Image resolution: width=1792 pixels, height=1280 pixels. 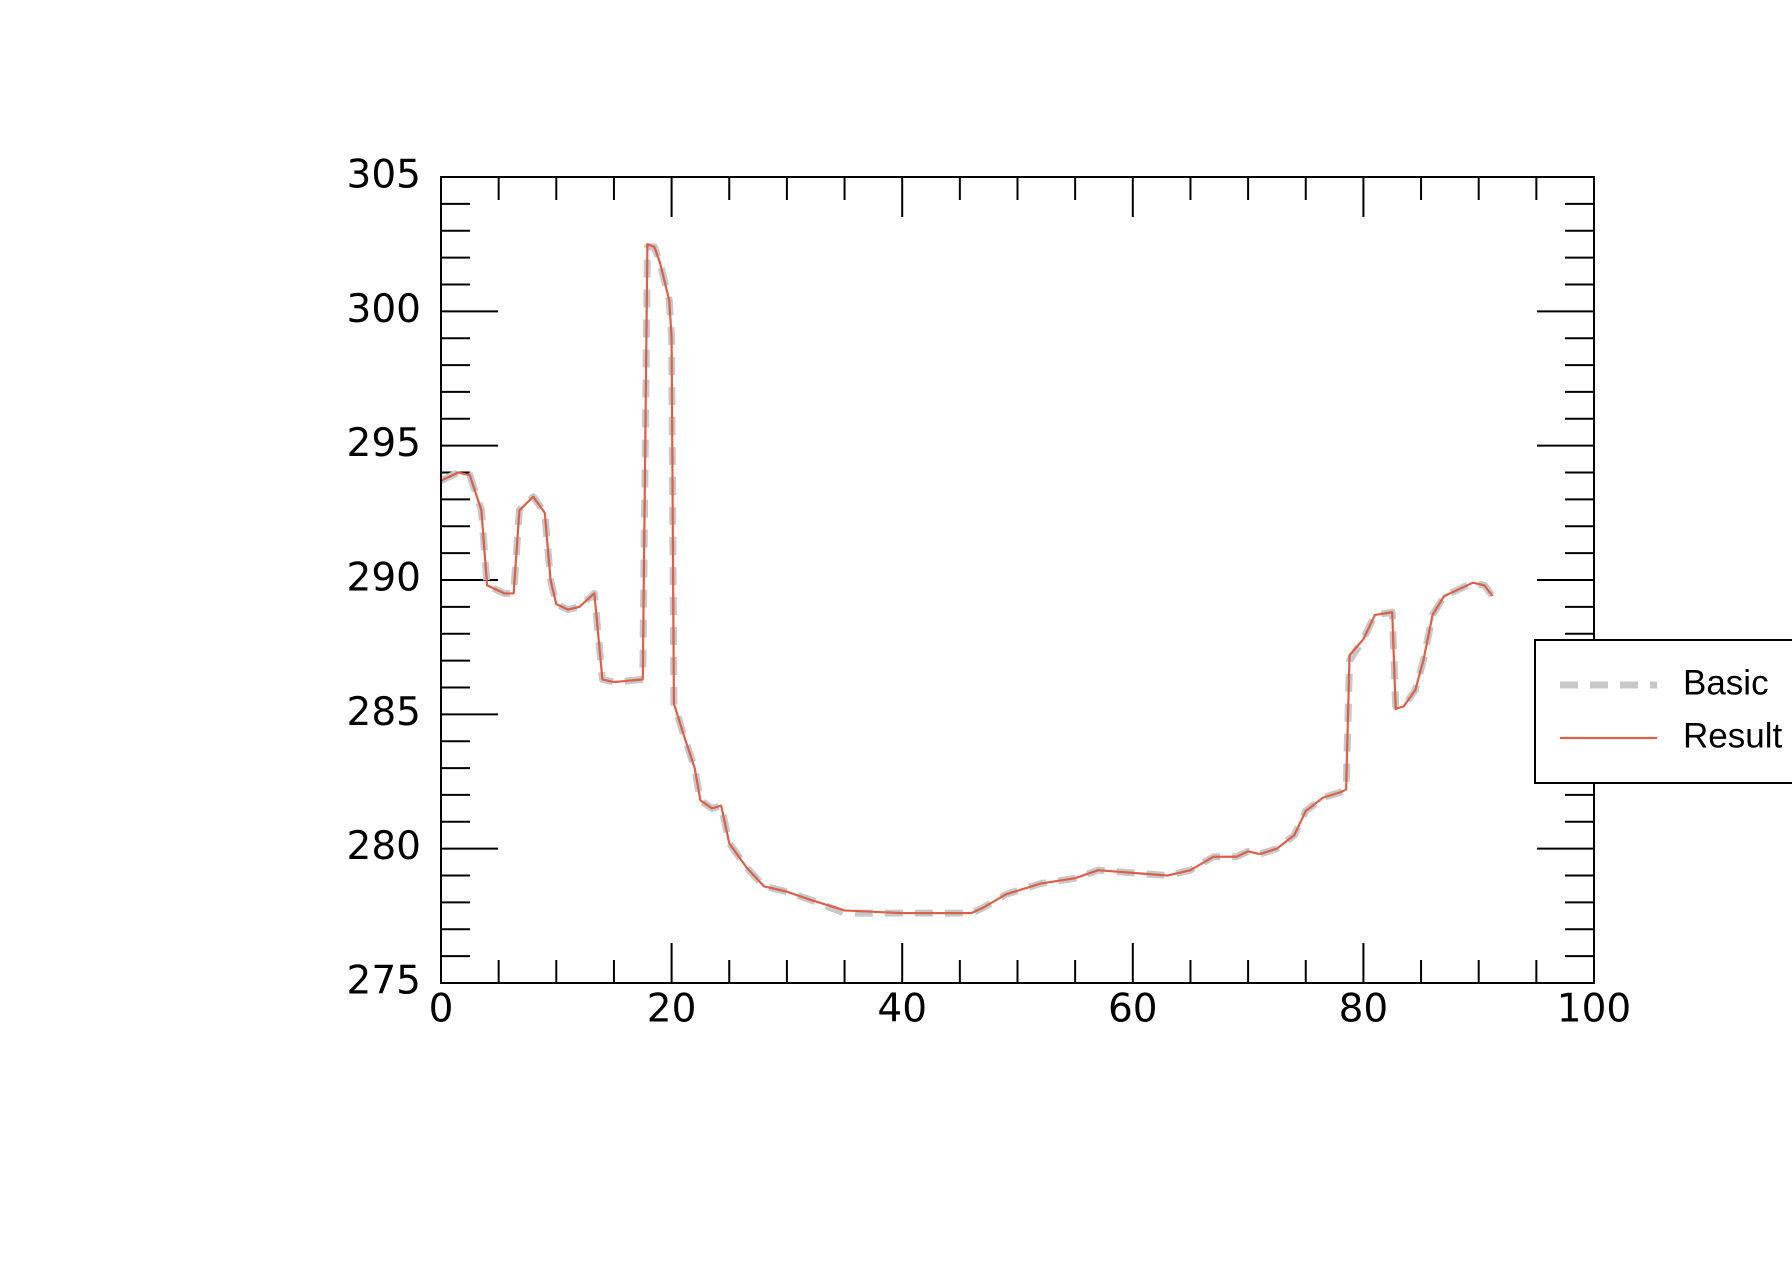 I want to click on x-tick-label: 0, so click(x=441, y=1009).